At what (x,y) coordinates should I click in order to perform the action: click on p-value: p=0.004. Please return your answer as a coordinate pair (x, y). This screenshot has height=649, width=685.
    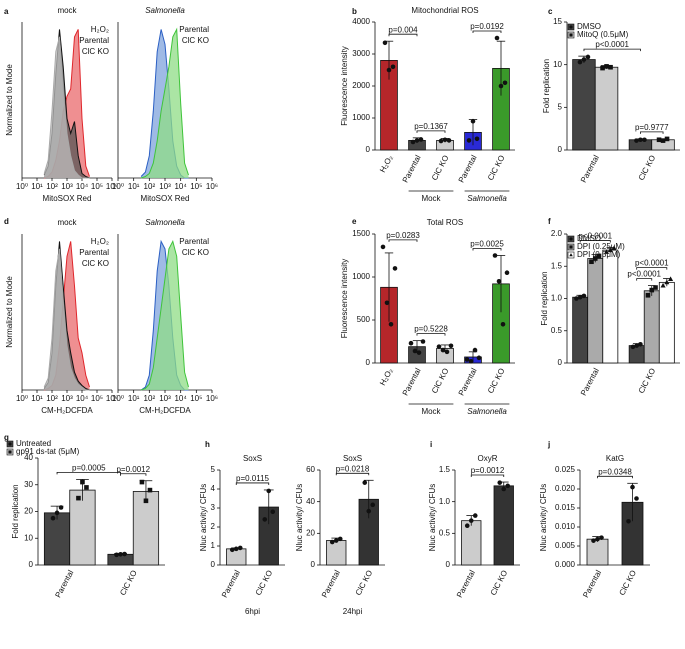
    Looking at the image, I should click on (403, 29).